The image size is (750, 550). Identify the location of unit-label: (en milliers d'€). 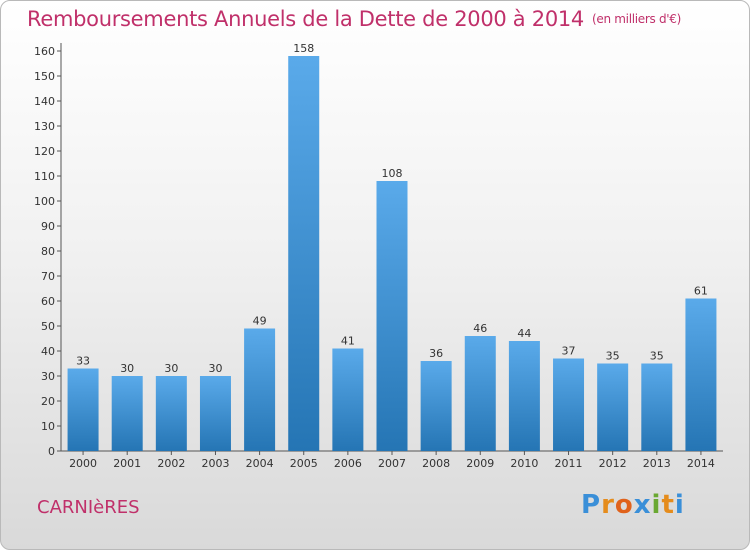
(637, 19).